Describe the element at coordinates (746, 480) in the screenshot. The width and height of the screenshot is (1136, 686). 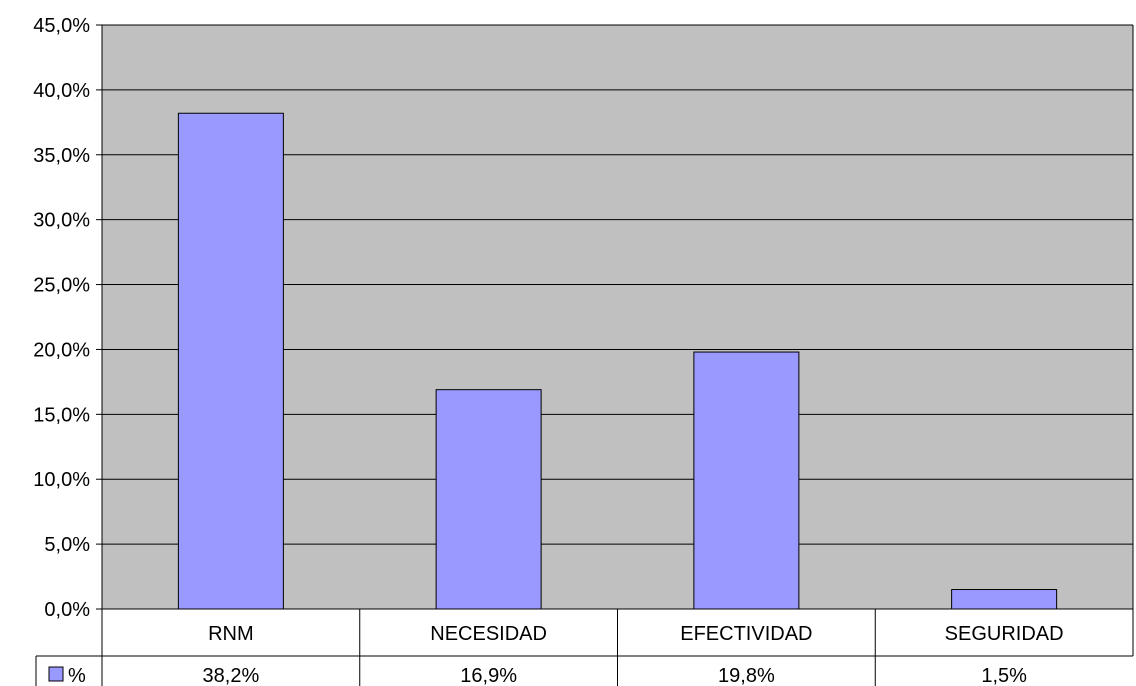
I see `bar-efectividad` at that location.